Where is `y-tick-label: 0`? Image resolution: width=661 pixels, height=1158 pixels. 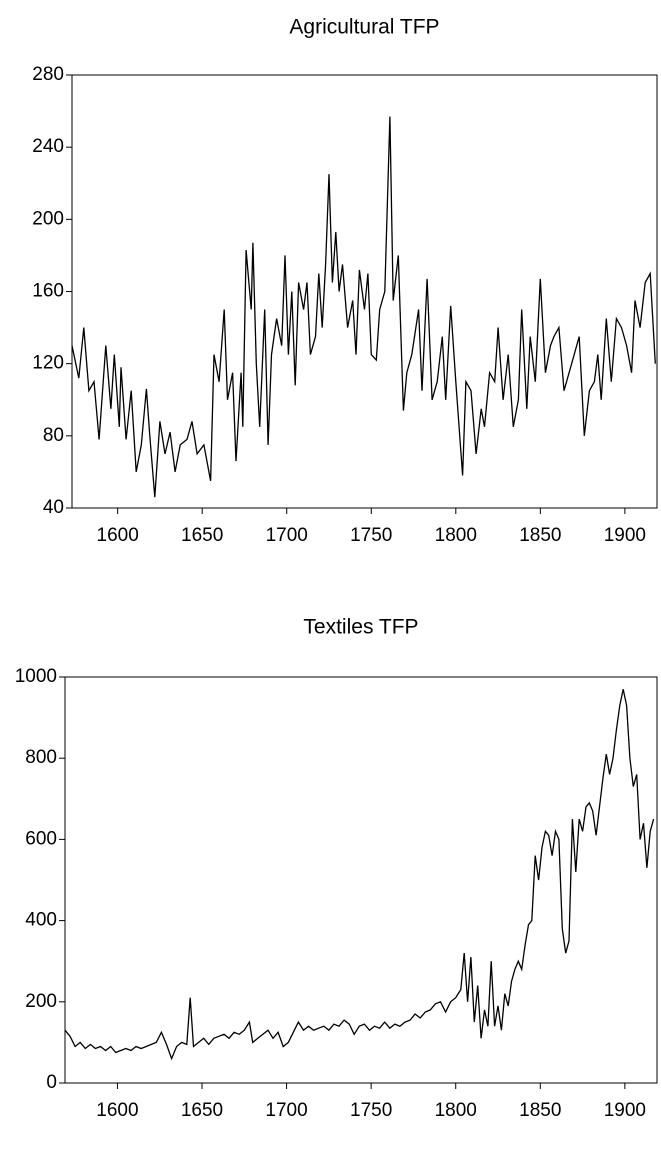
y-tick-label: 0 is located at coordinates (51, 1082).